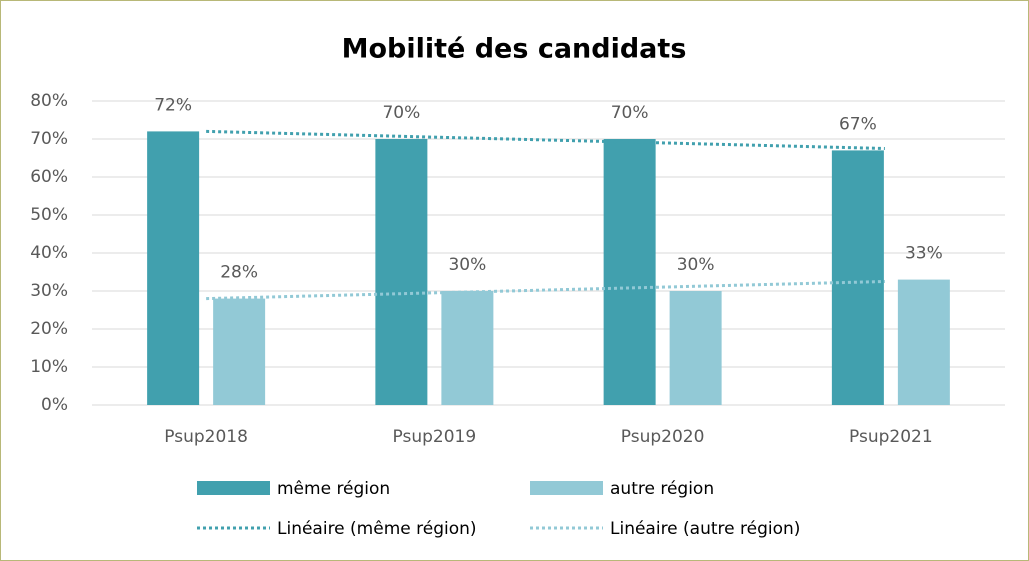  I want to click on x-tick-label: Psup2018, so click(206, 437).